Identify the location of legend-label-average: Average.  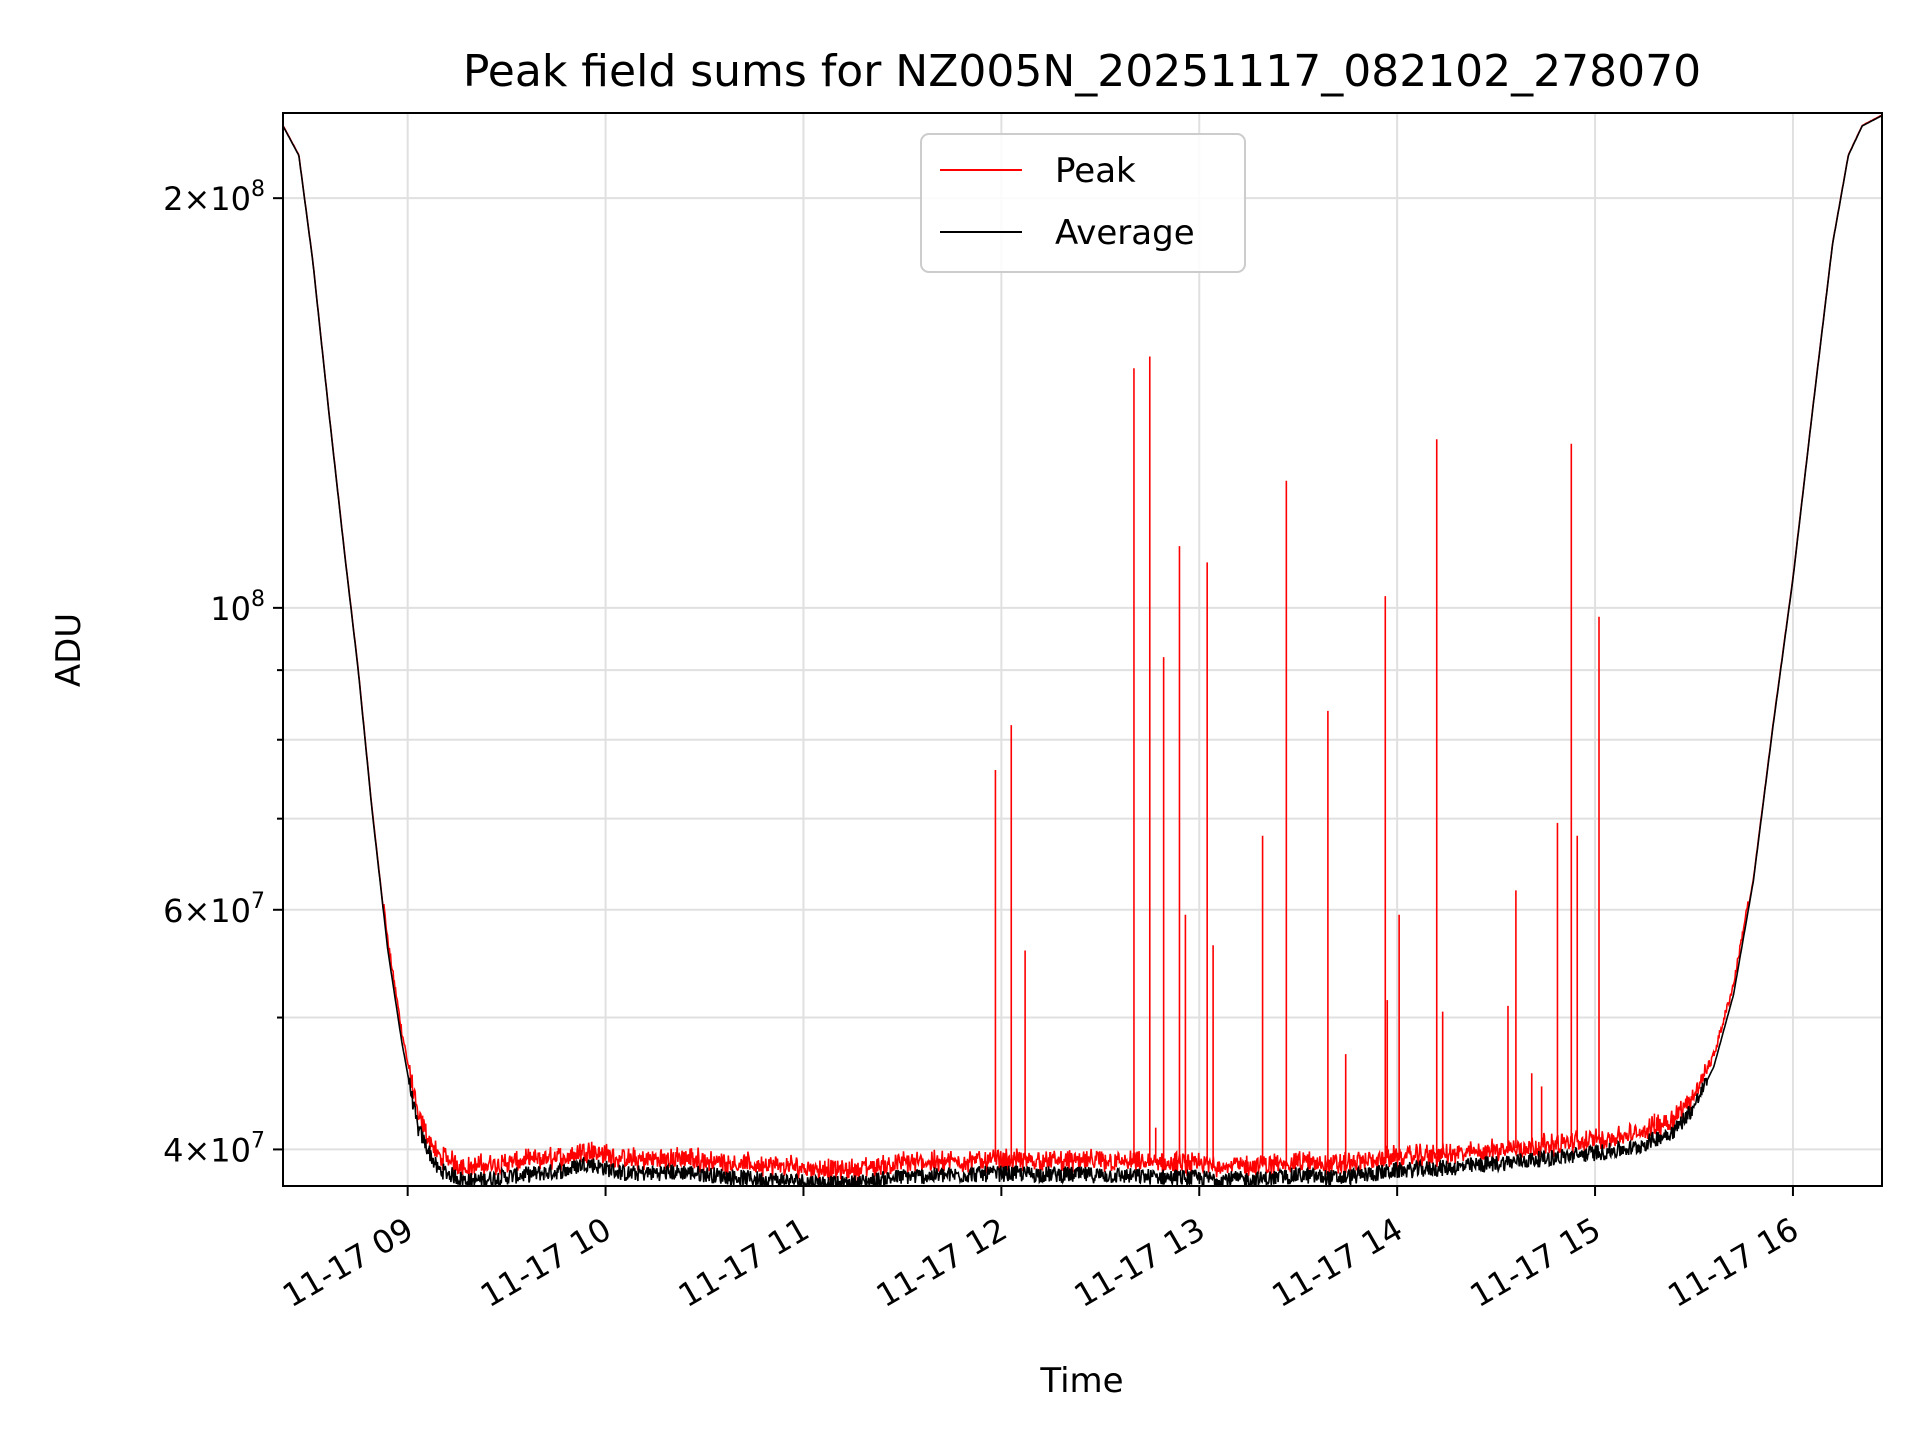
(1125, 233).